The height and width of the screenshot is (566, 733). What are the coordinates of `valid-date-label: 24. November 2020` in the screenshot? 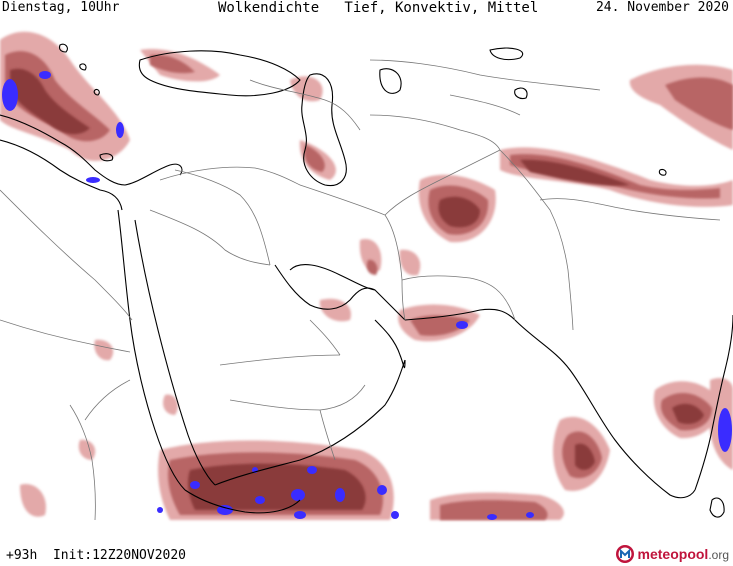 It's located at (662, 7).